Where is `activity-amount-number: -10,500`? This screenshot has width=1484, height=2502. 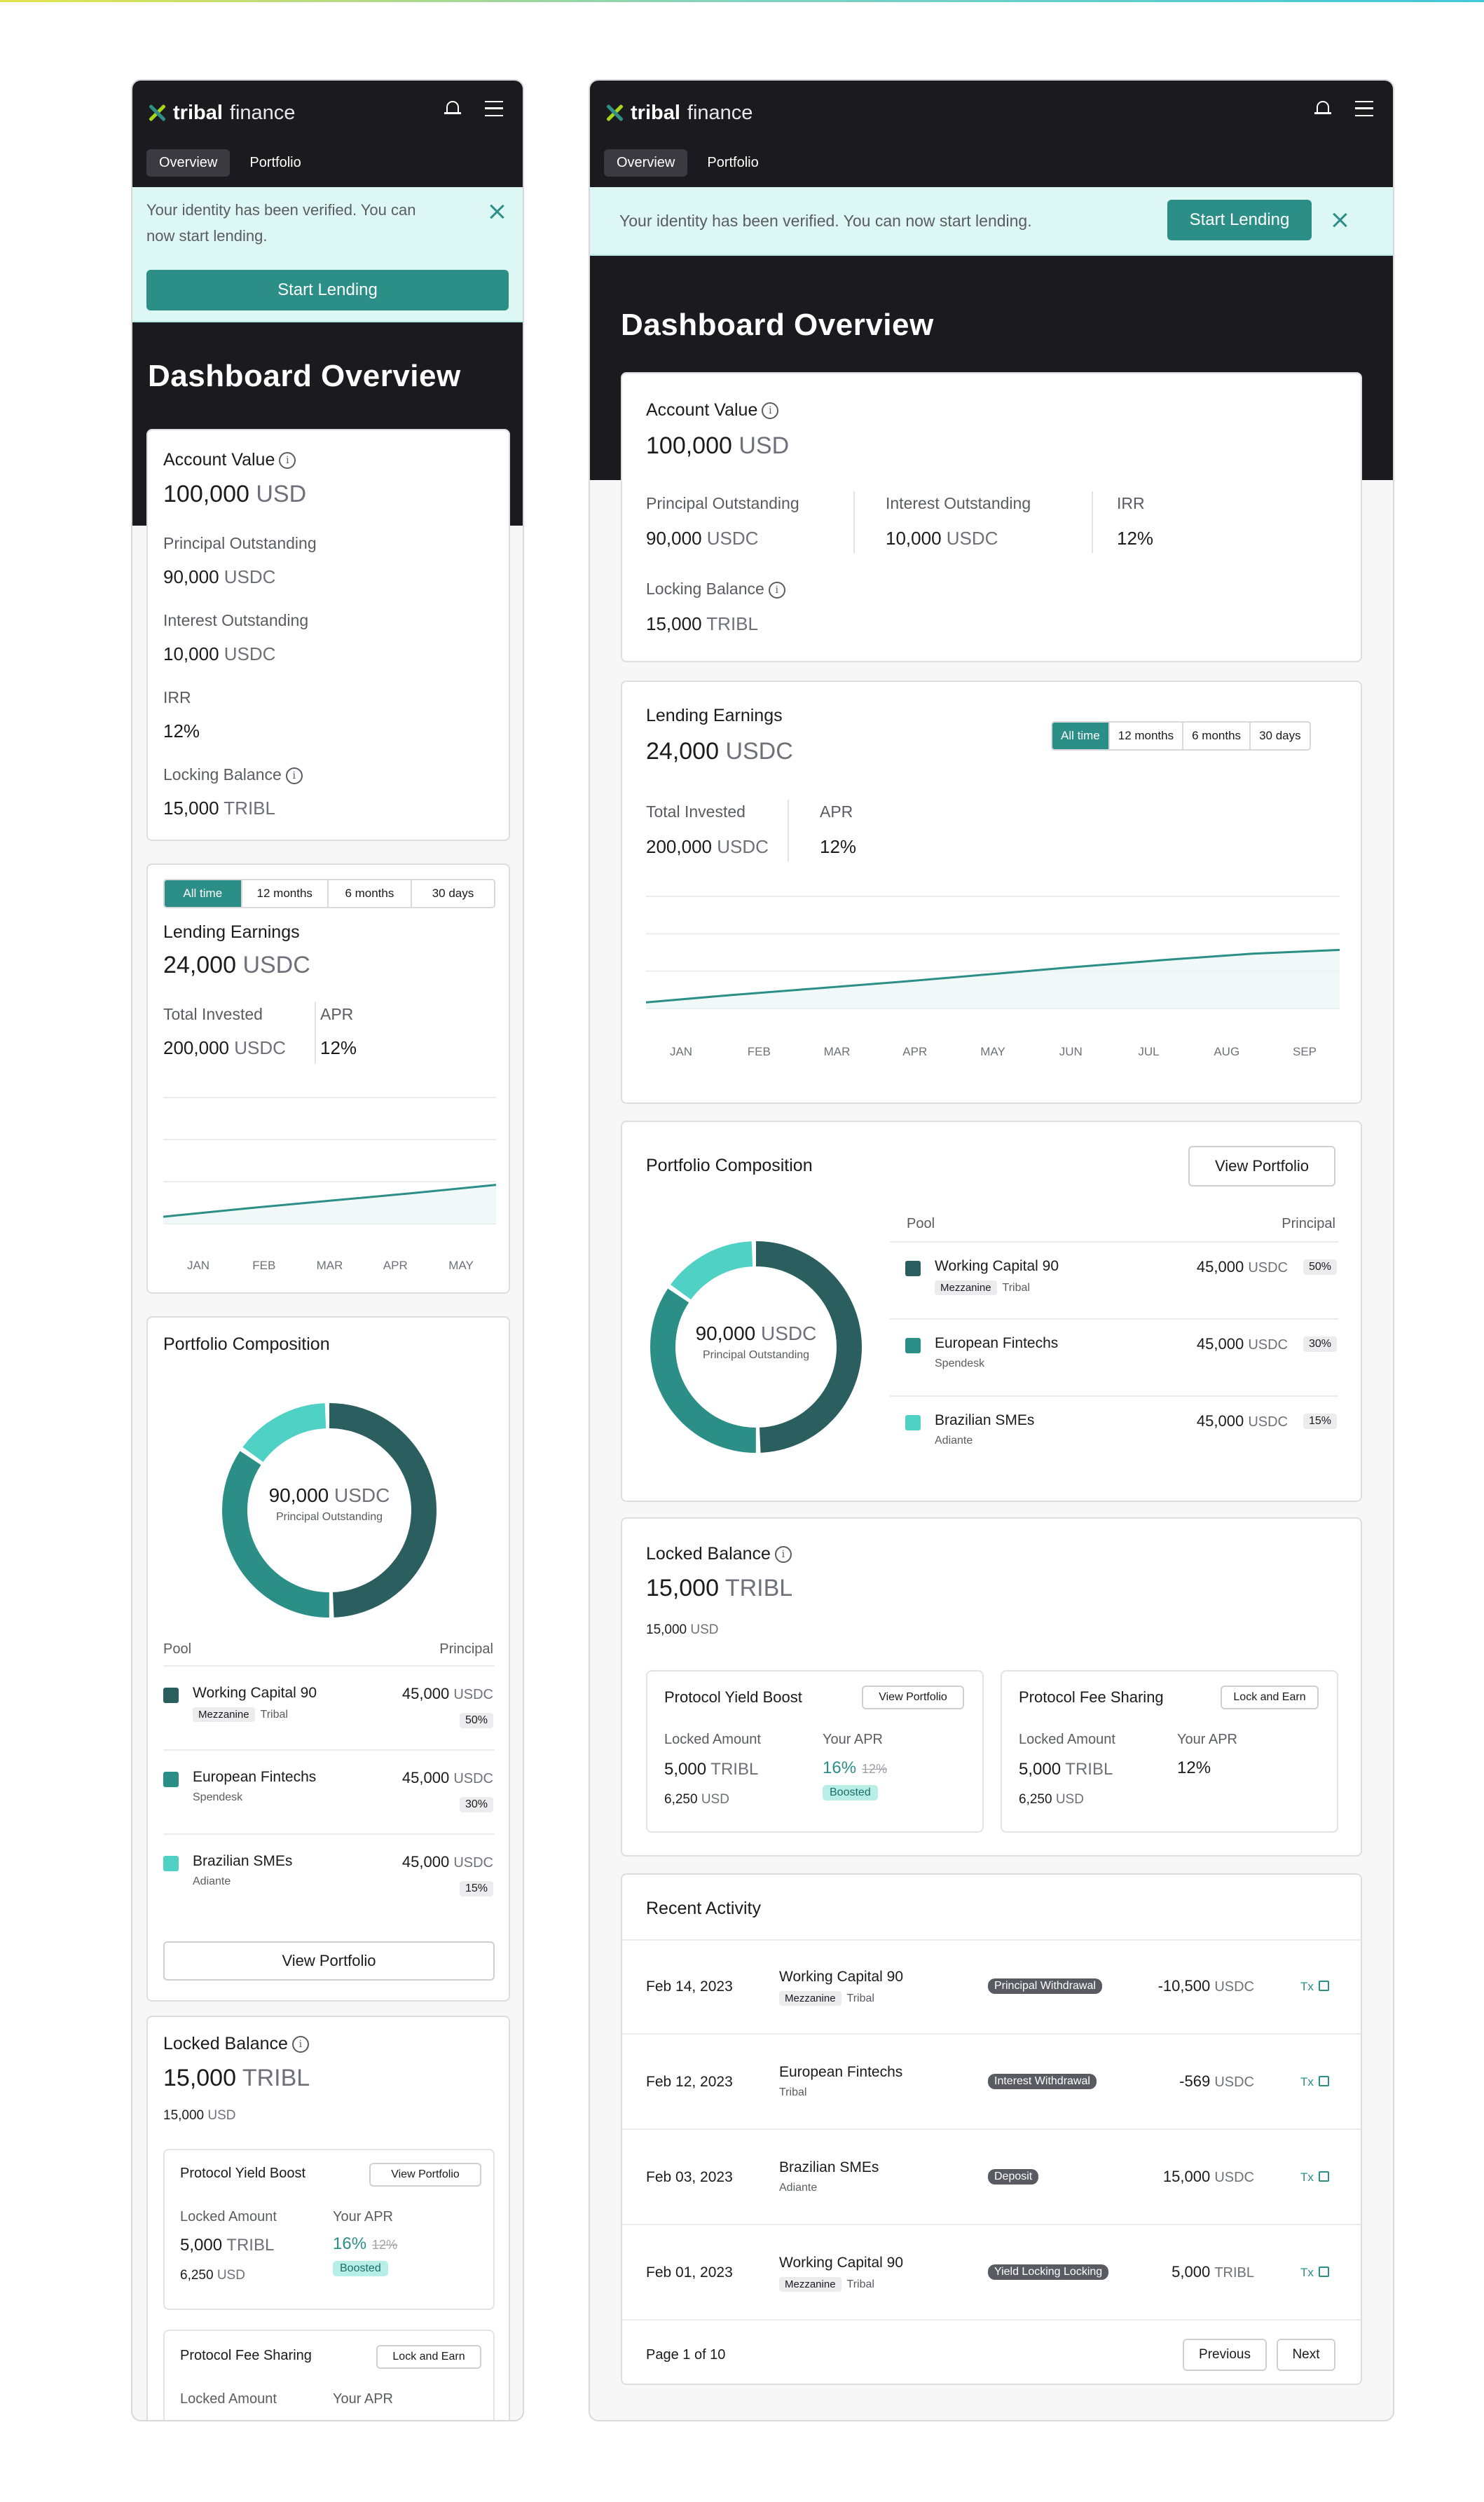 activity-amount-number: -10,500 is located at coordinates (1184, 1986).